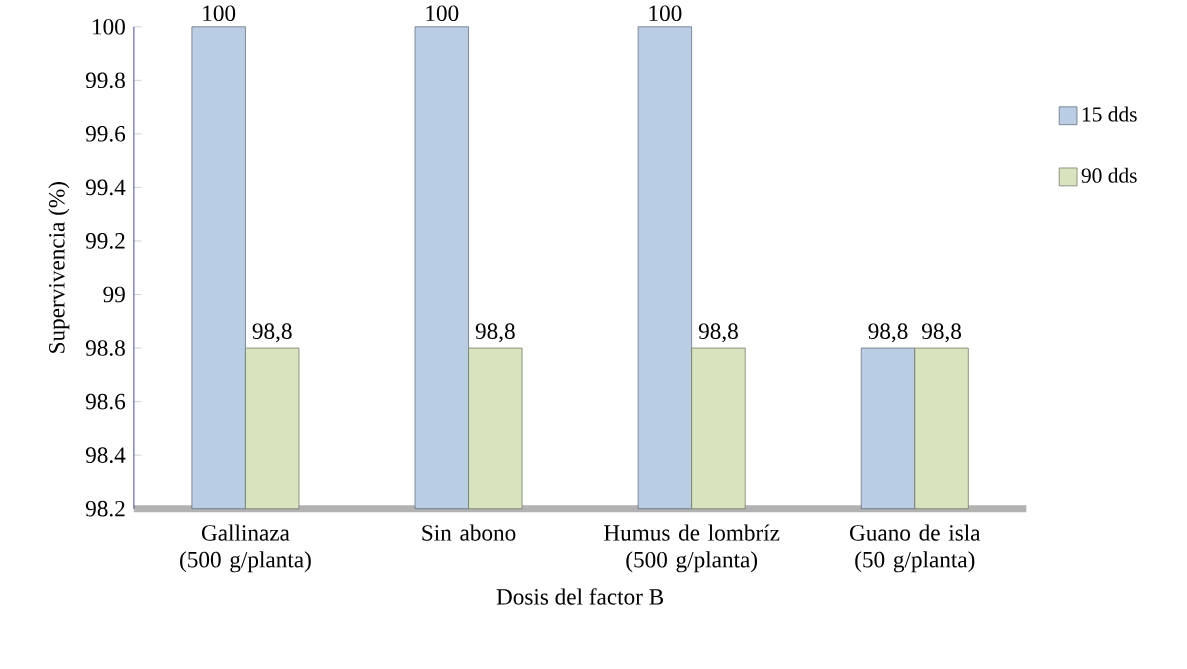 This screenshot has width=1187, height=669. I want to click on y-tick-label: 98.6, so click(105, 401).